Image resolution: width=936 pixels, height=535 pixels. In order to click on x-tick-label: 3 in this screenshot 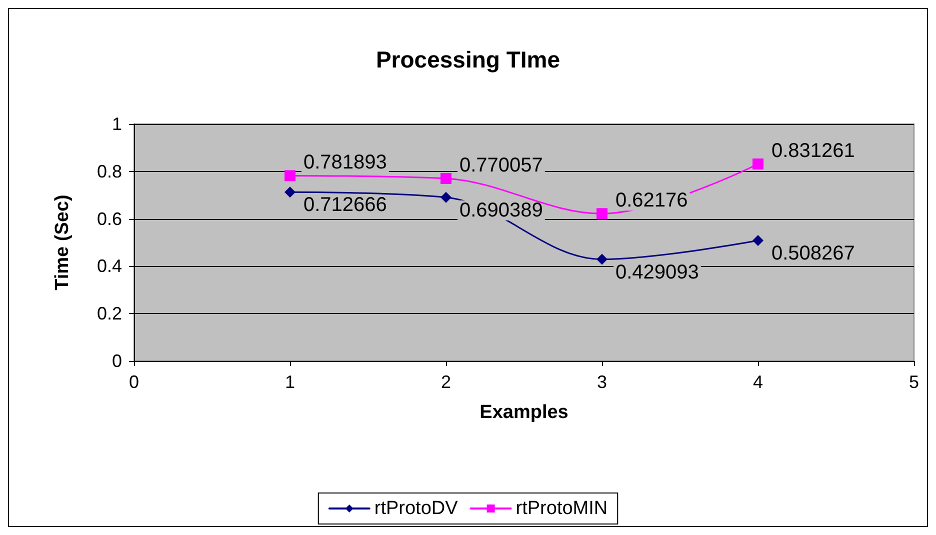, I will do `click(602, 382)`.